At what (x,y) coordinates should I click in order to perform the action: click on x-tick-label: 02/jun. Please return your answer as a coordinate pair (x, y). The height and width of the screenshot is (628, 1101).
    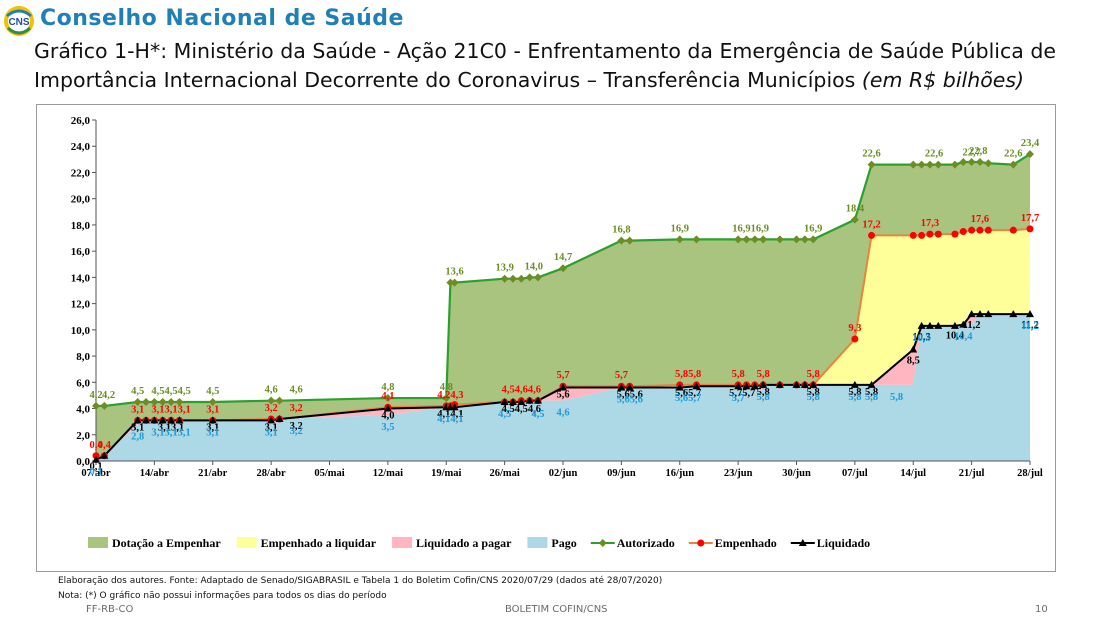
    Looking at the image, I should click on (563, 473).